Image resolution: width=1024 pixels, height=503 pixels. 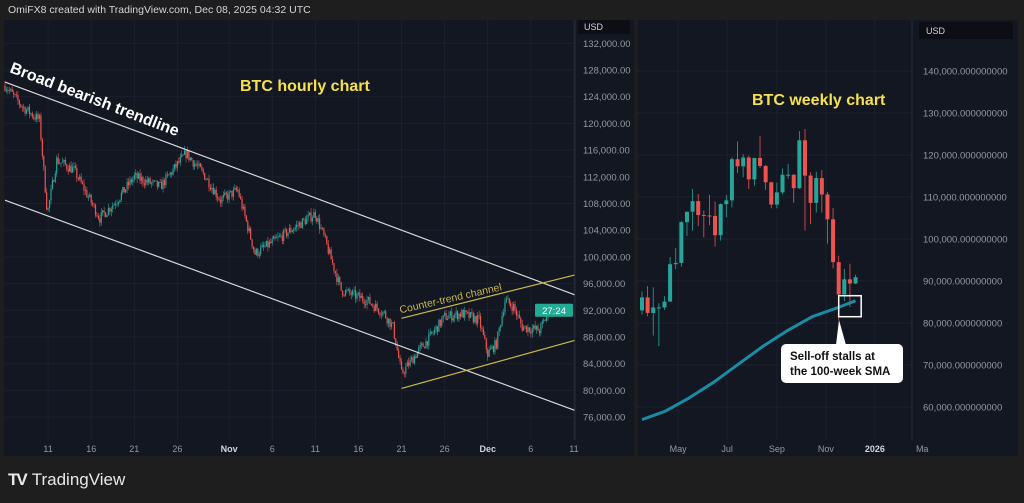 What do you see at coordinates (749, 360) in the screenshot?
I see `sma-100-week-line` at bounding box center [749, 360].